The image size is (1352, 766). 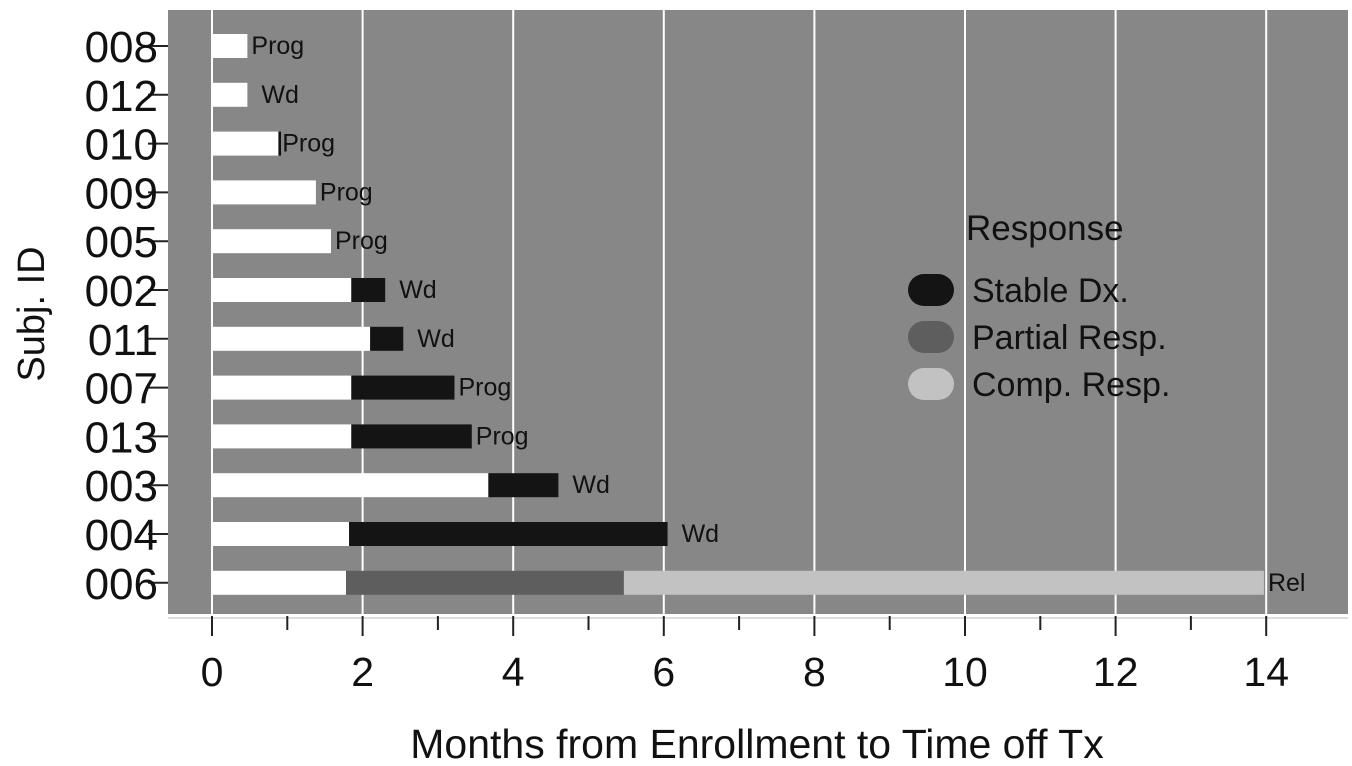 What do you see at coordinates (212, 672) in the screenshot?
I see `x-tick-label: 0` at bounding box center [212, 672].